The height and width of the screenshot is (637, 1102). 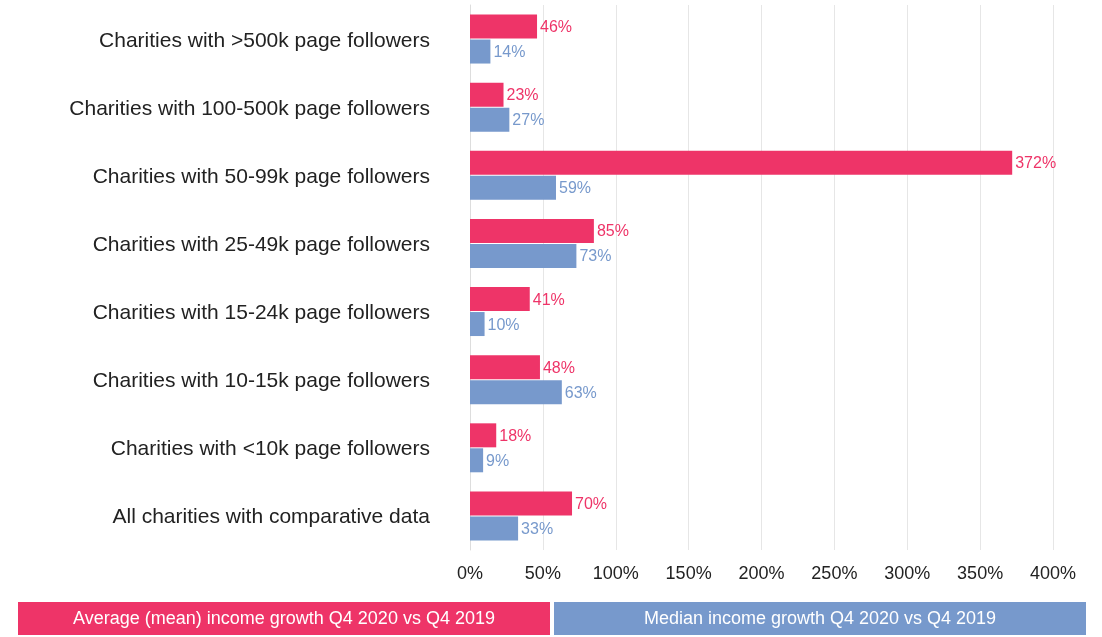 I want to click on data-label: 10%, so click(x=503, y=324).